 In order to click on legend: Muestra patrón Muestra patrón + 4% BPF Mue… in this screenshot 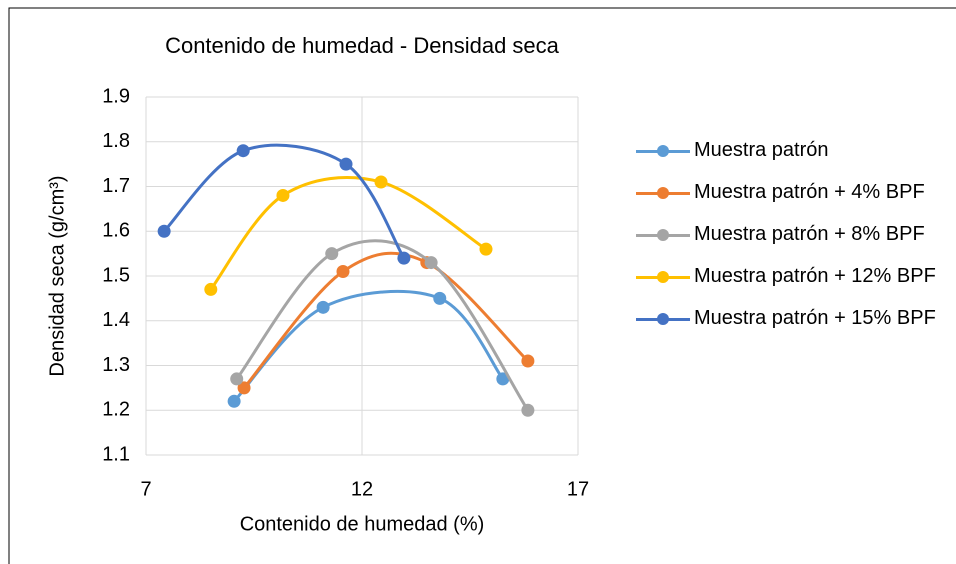, I will do `click(786, 243)`.